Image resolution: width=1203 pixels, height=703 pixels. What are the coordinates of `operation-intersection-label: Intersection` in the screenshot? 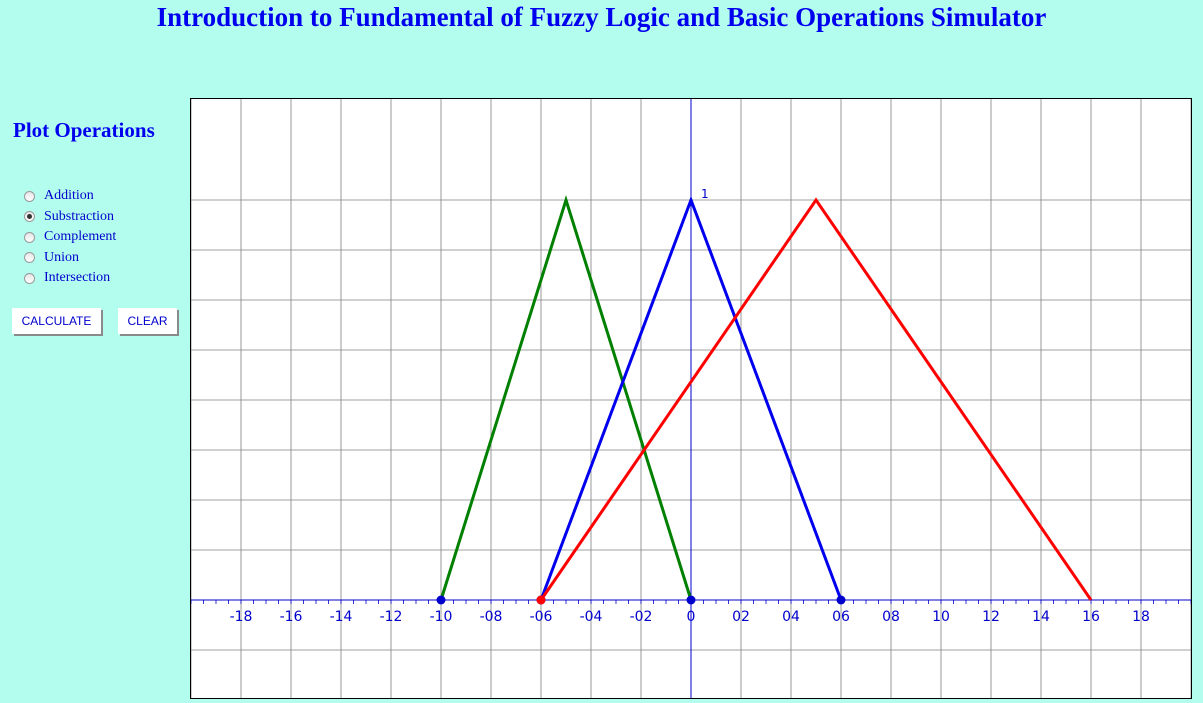 It's located at (77, 278).